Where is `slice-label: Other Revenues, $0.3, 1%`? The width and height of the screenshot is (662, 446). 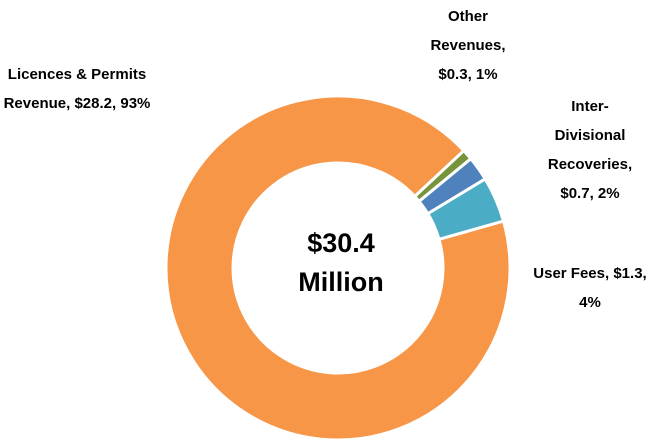
slice-label: Other Revenues, $0.3, 1% is located at coordinates (468, 45).